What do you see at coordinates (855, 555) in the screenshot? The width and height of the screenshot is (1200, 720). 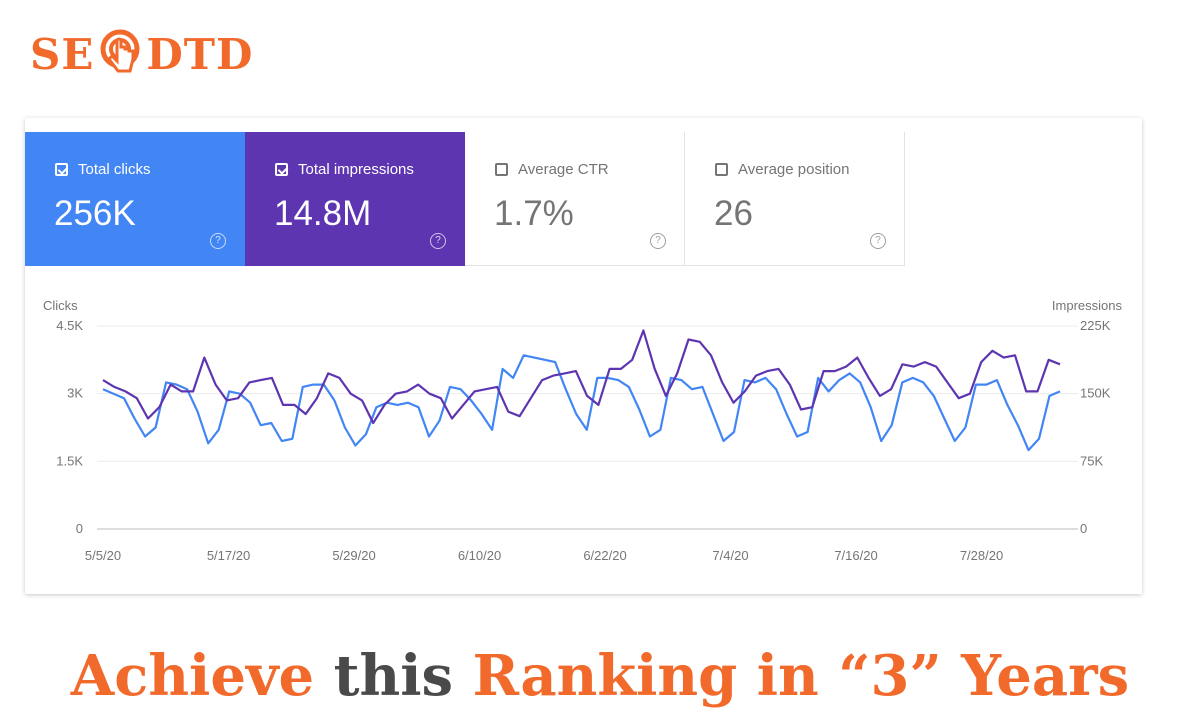 I see `x-tick-label: 7/16/20` at bounding box center [855, 555].